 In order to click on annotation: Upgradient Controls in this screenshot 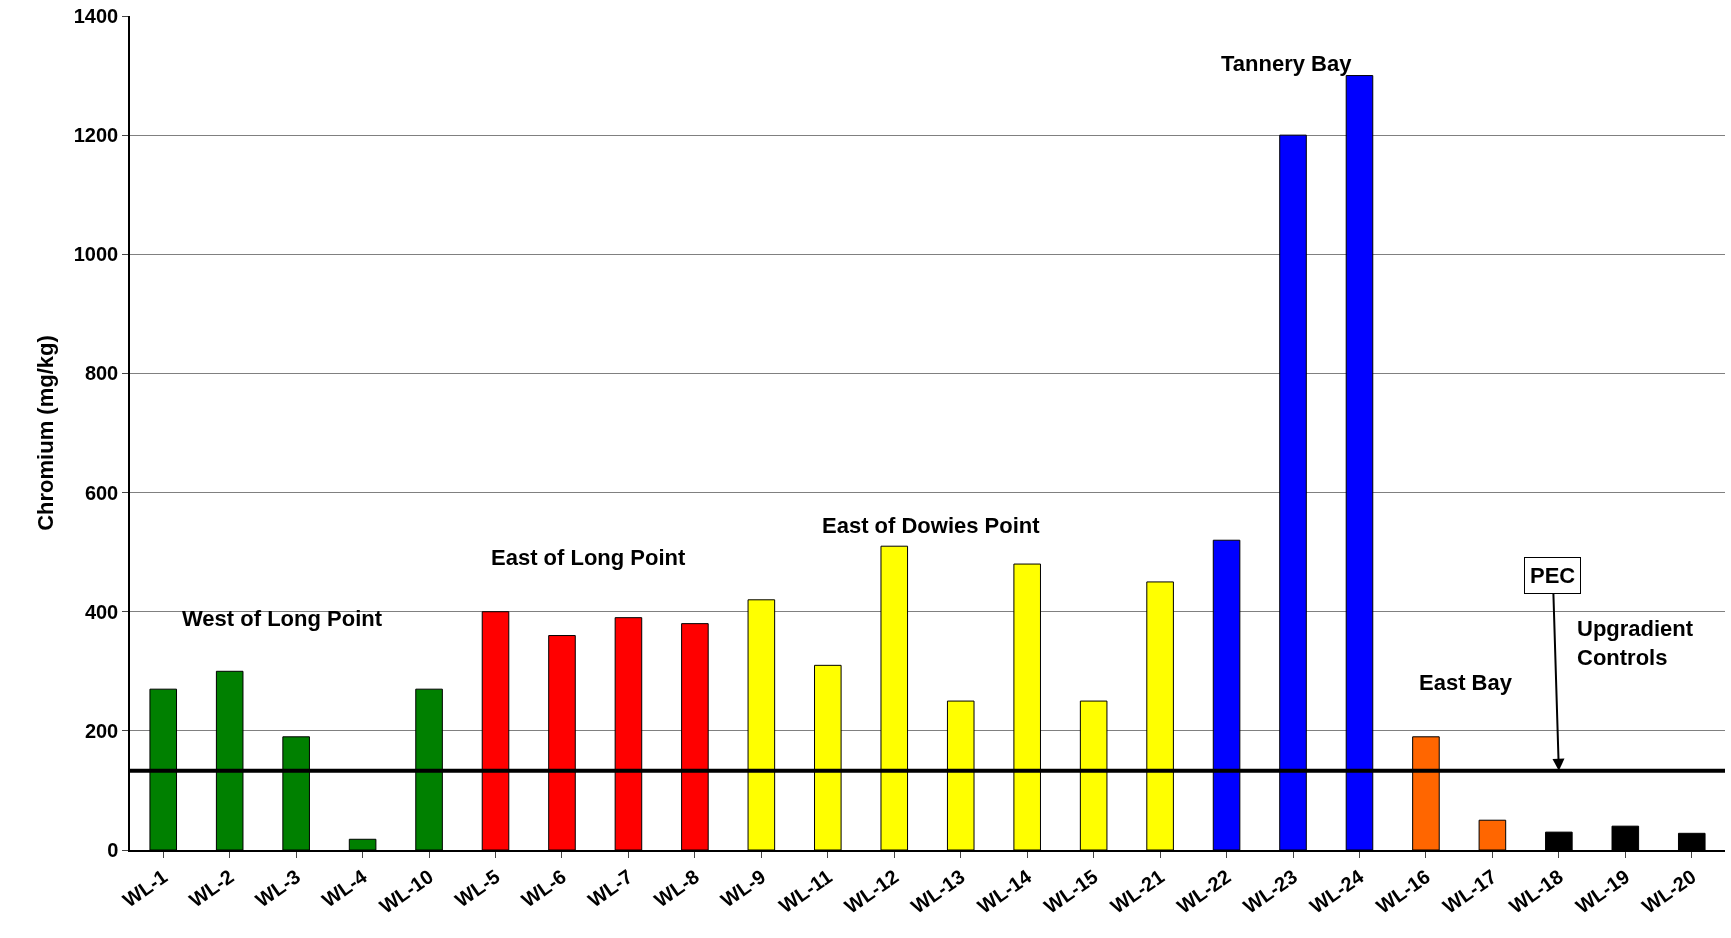, I will do `click(1635, 643)`.